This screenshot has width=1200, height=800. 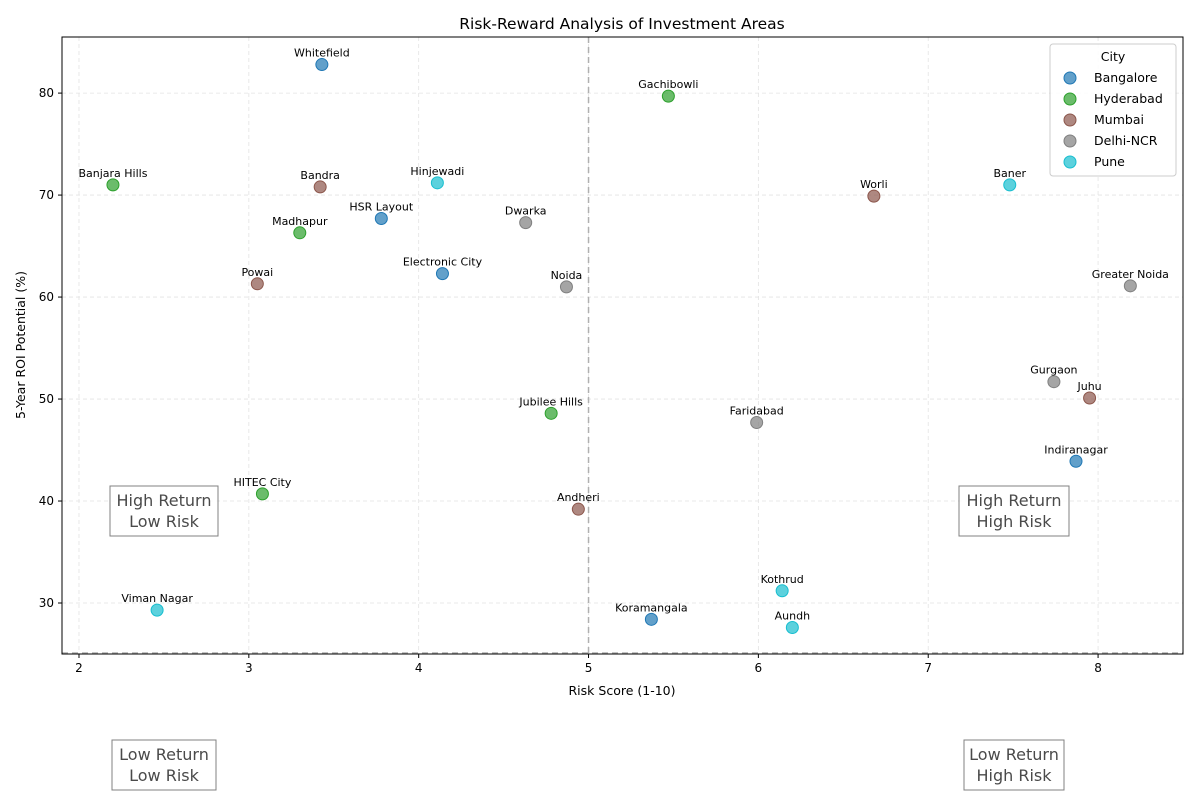 What do you see at coordinates (526, 211) in the screenshot?
I see `point-label: Dwarka` at bounding box center [526, 211].